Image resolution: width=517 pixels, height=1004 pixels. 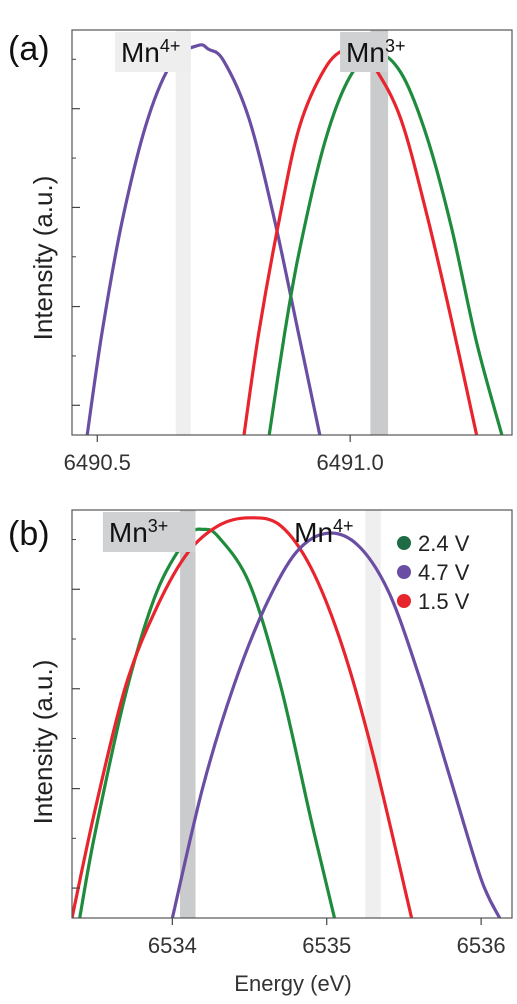 What do you see at coordinates (43, 742) in the screenshot?
I see `panel-b-ylabel: Intensity (a.u.)` at bounding box center [43, 742].